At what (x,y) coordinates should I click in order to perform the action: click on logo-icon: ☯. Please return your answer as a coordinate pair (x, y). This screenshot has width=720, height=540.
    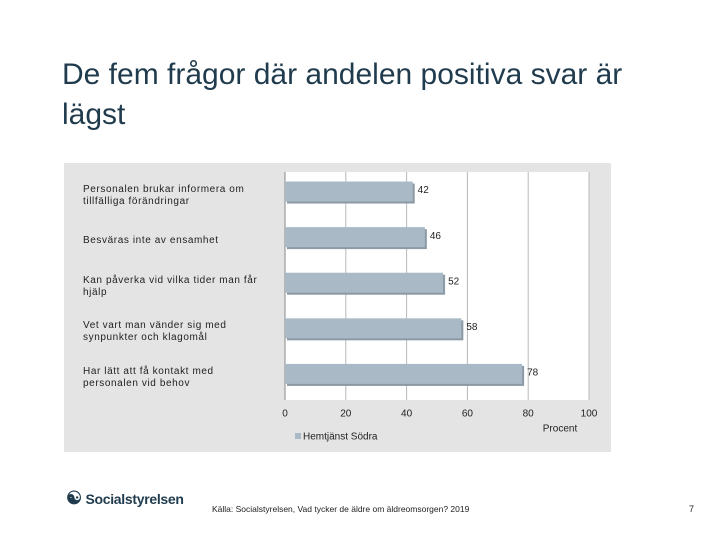
    Looking at the image, I should click on (74, 498).